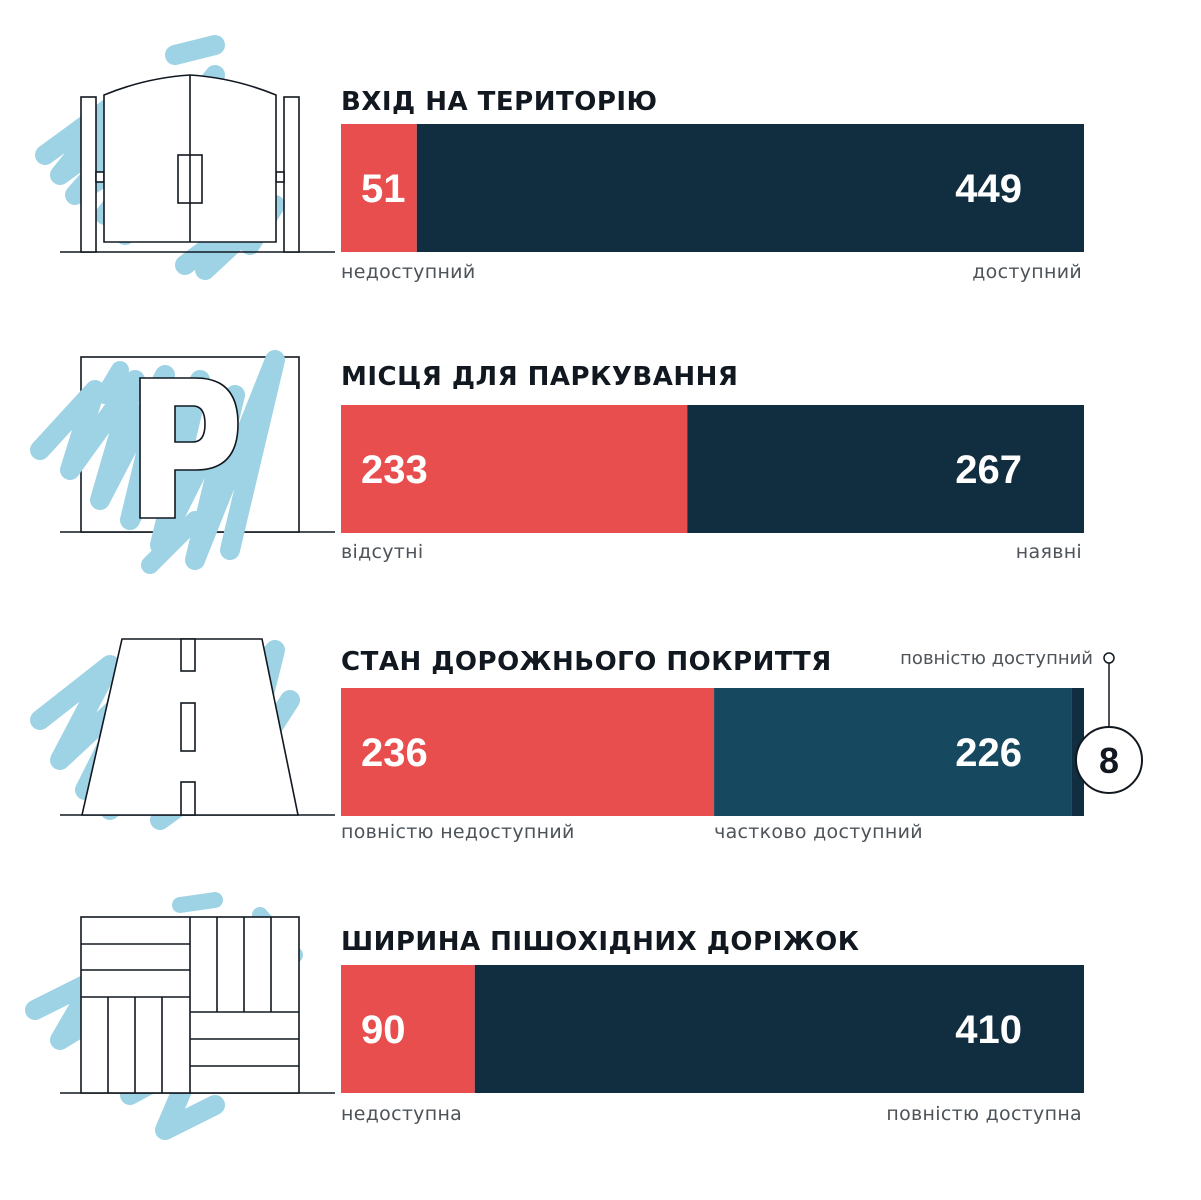 This screenshot has height=1200, width=1201. Describe the element at coordinates (458, 832) in the screenshot. I see `category-label: повністю недоступний` at that location.